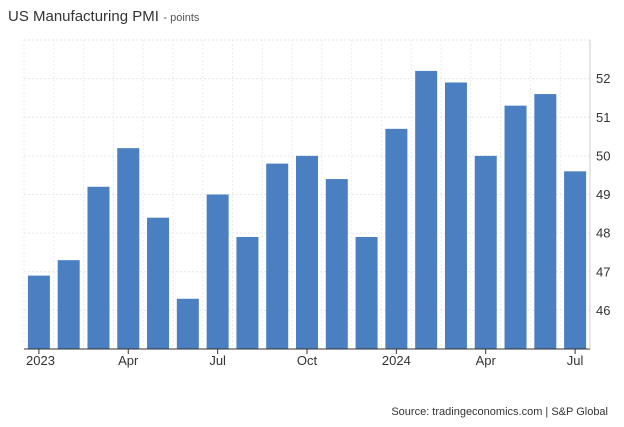  Describe the element at coordinates (40, 360) in the screenshot. I see `x-tick-label: 2023` at that location.